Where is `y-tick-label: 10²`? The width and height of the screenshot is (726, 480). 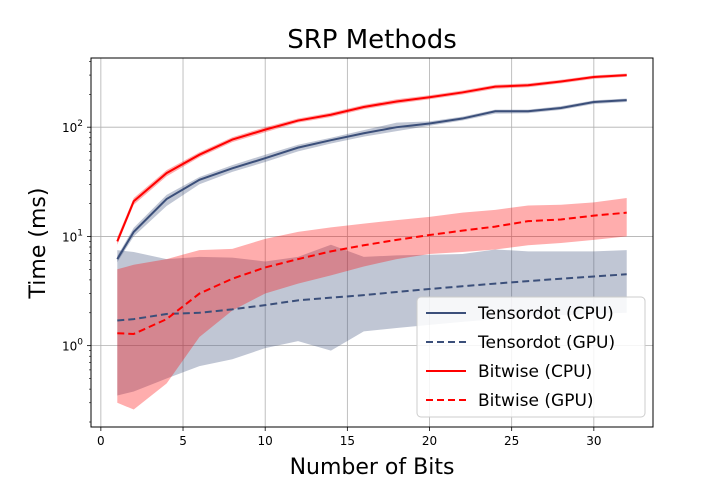
y-tick-label: 10² is located at coordinates (72, 127).